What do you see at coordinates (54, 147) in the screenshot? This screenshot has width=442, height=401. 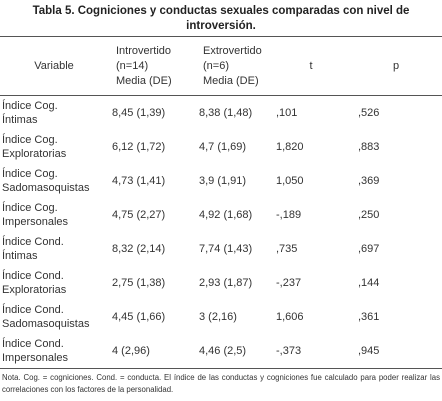 I see `variable-cell: Índice Cog. Exploratorias` at bounding box center [54, 147].